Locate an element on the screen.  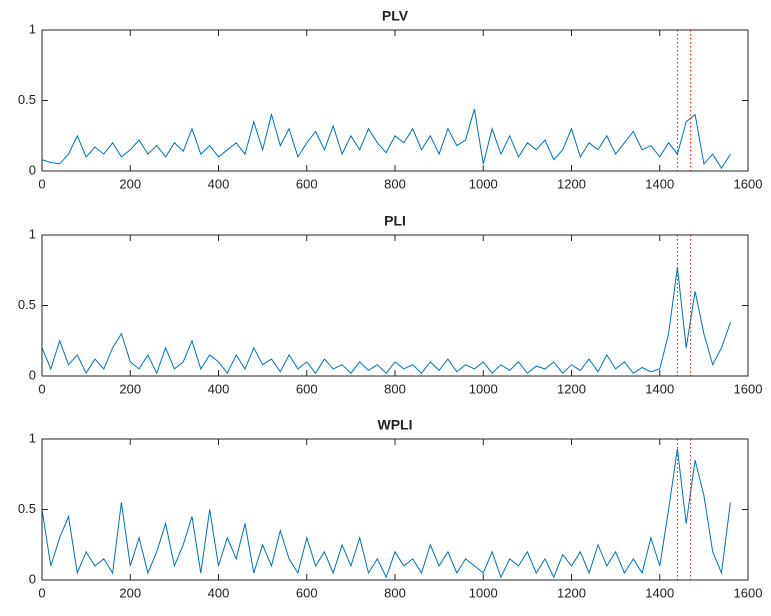
chart-title: PLI is located at coordinates (395, 221).